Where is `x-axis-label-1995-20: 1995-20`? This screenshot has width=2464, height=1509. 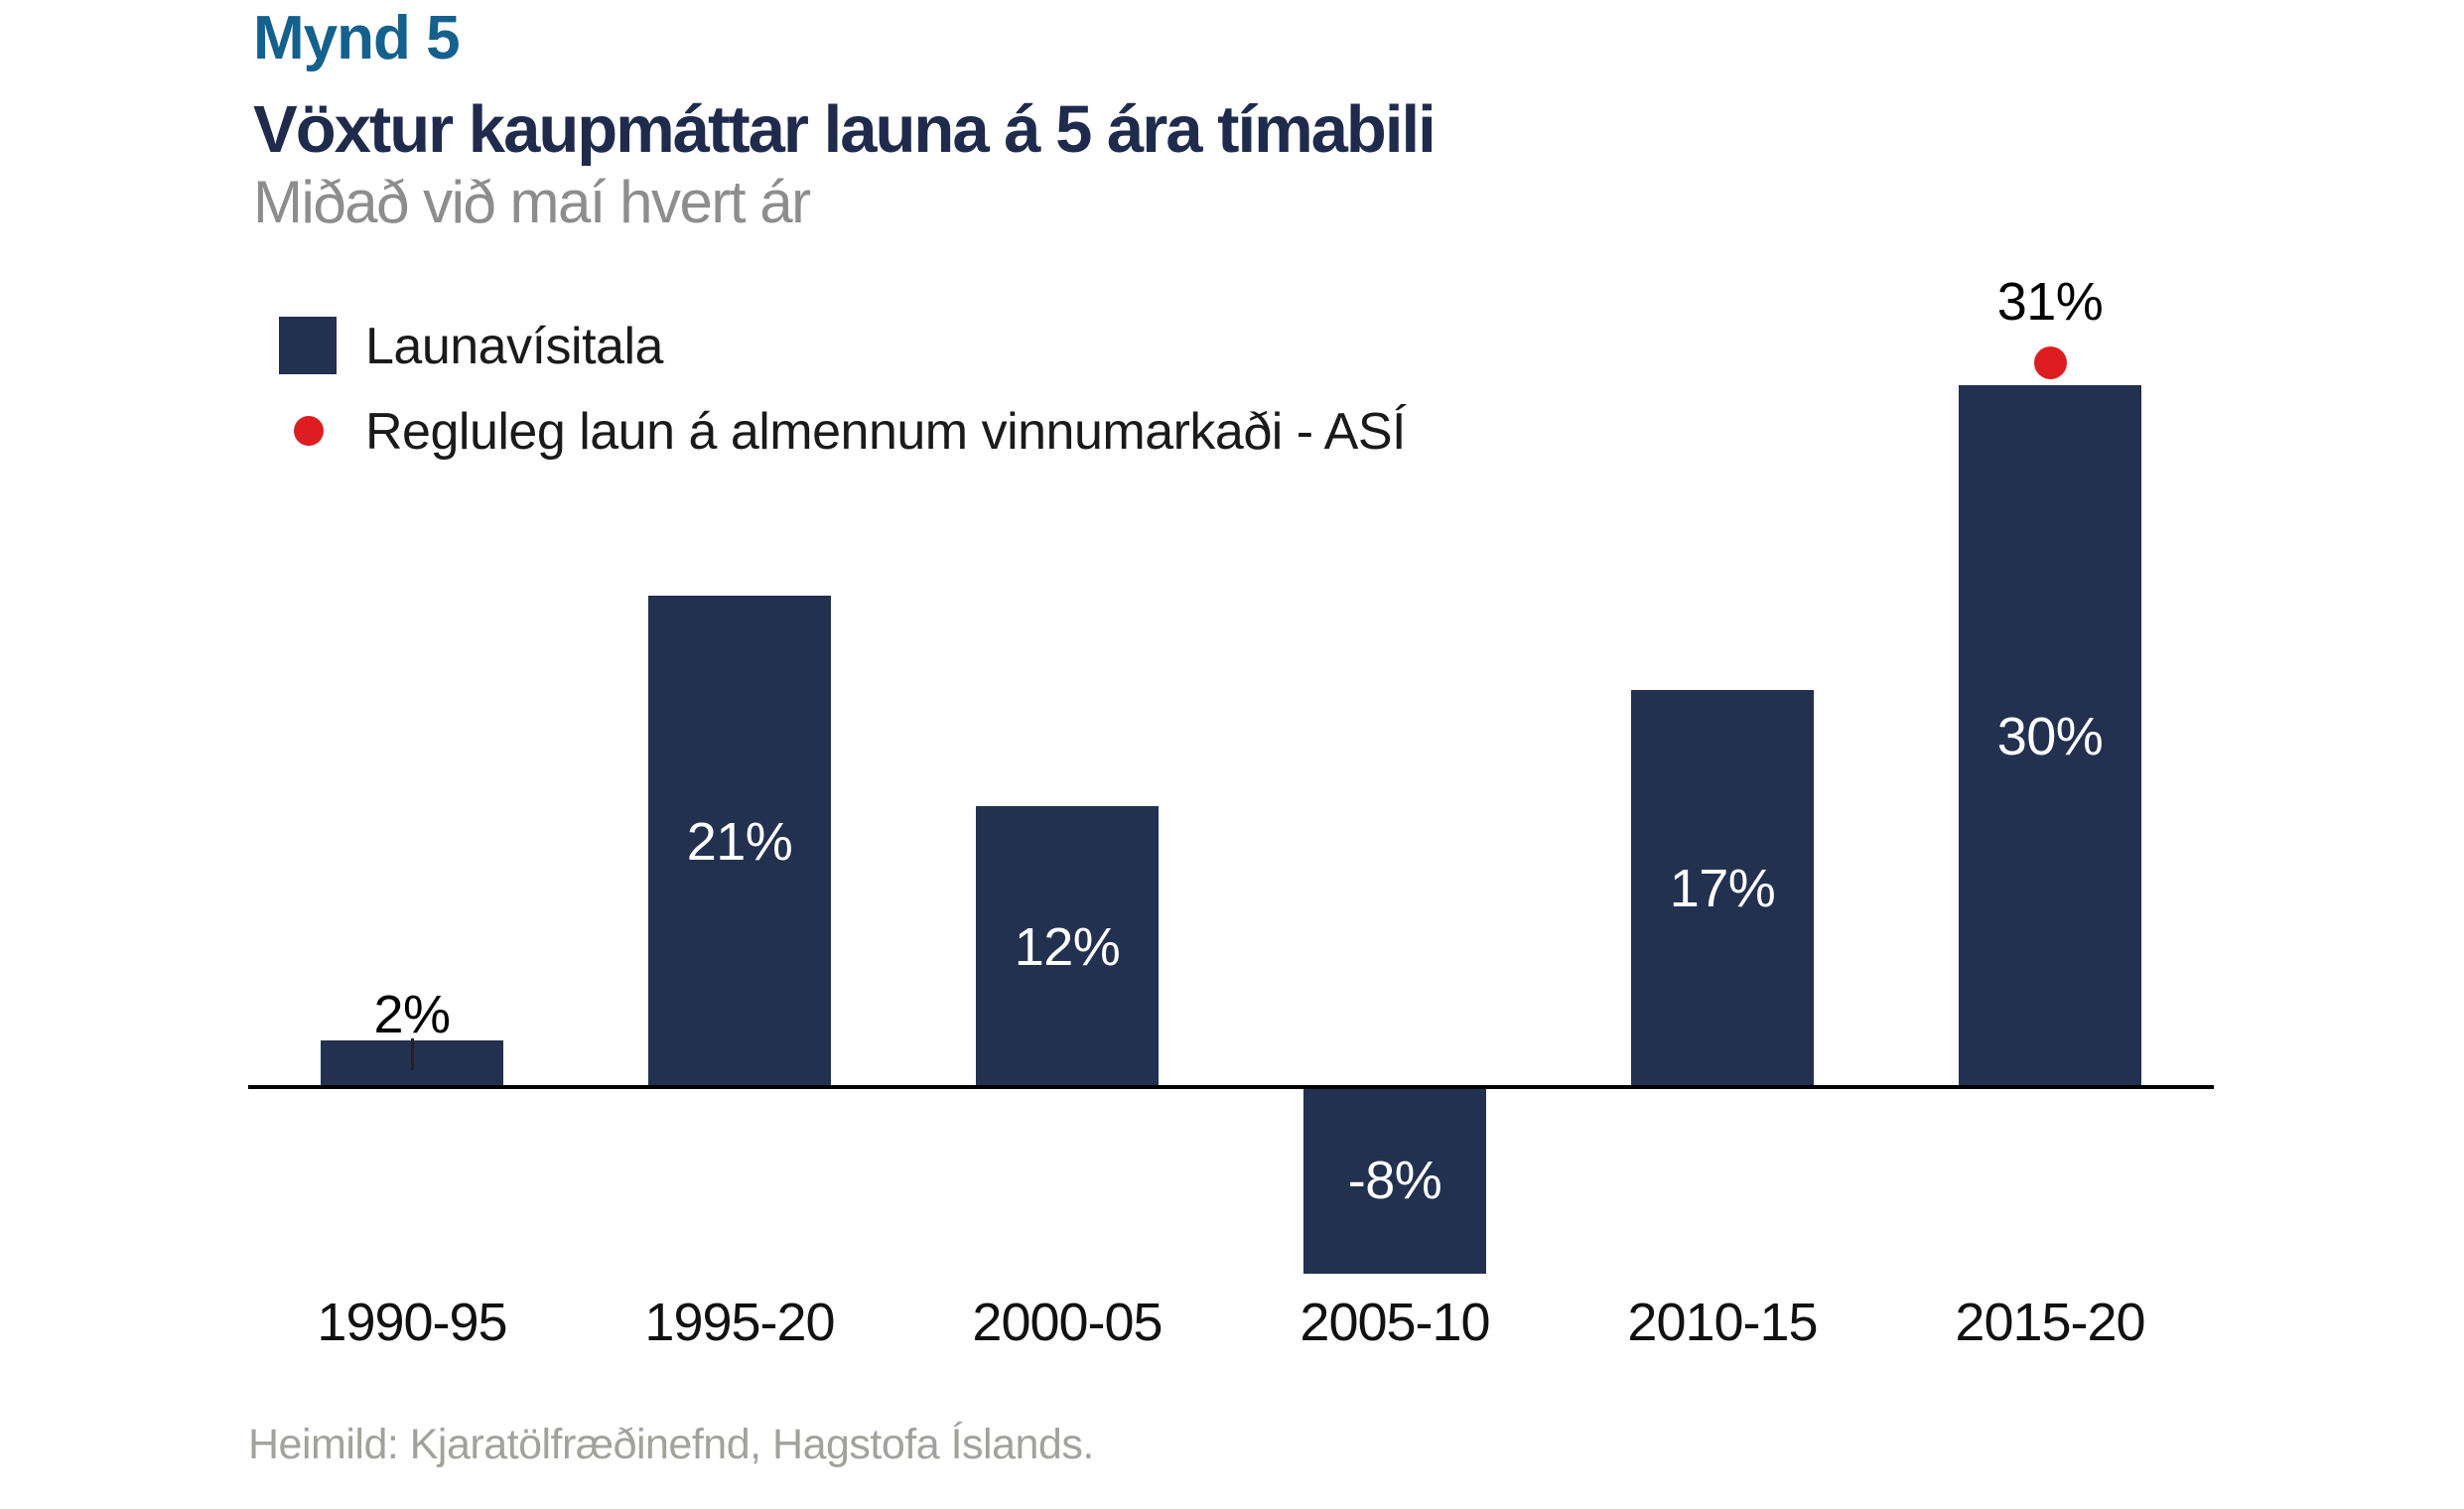
x-axis-label-1995-20: 1995-20 is located at coordinates (739, 1322).